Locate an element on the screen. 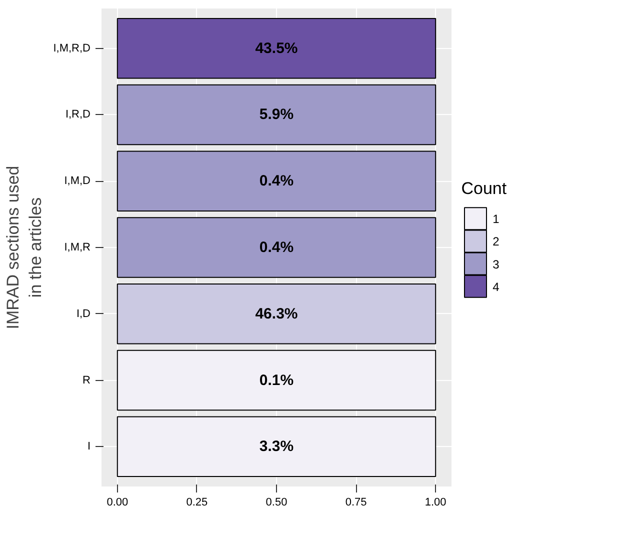 This screenshot has height=533, width=629. text: 5.9% is located at coordinates (276, 115).